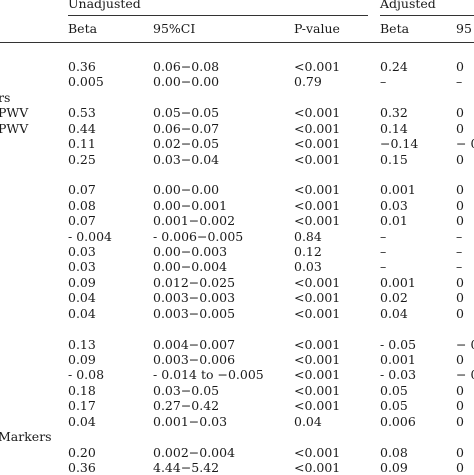 This screenshot has height=475, width=474. I want to click on cell-ci: 0.001−0.03, so click(190, 421).